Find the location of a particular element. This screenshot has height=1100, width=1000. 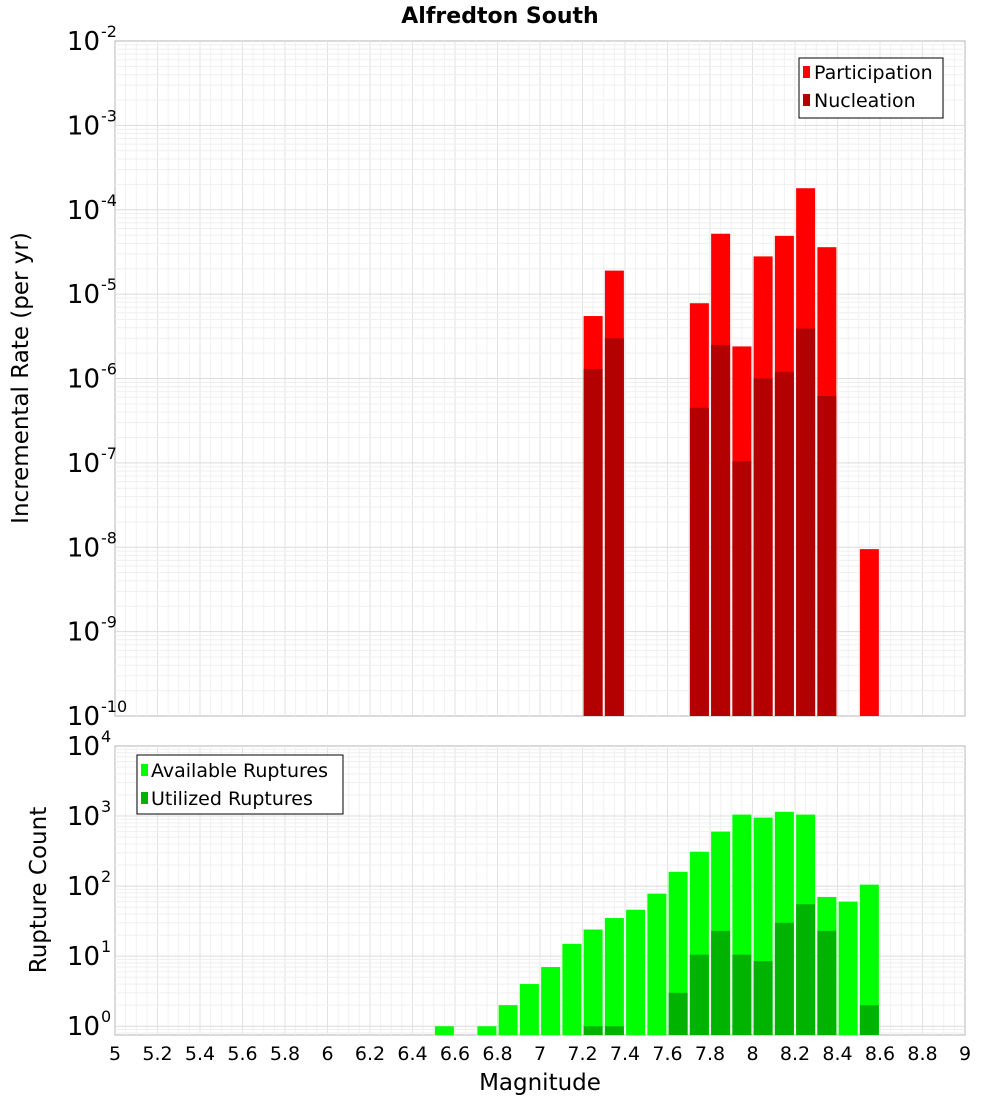

count-y-tick-exponent: 1 is located at coordinates (106, 946).